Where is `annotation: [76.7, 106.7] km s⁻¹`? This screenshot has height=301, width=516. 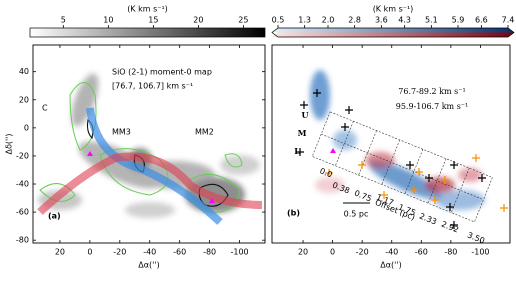
annotation: [76.7, 106.7] km s⁻¹ is located at coordinates (152, 86).